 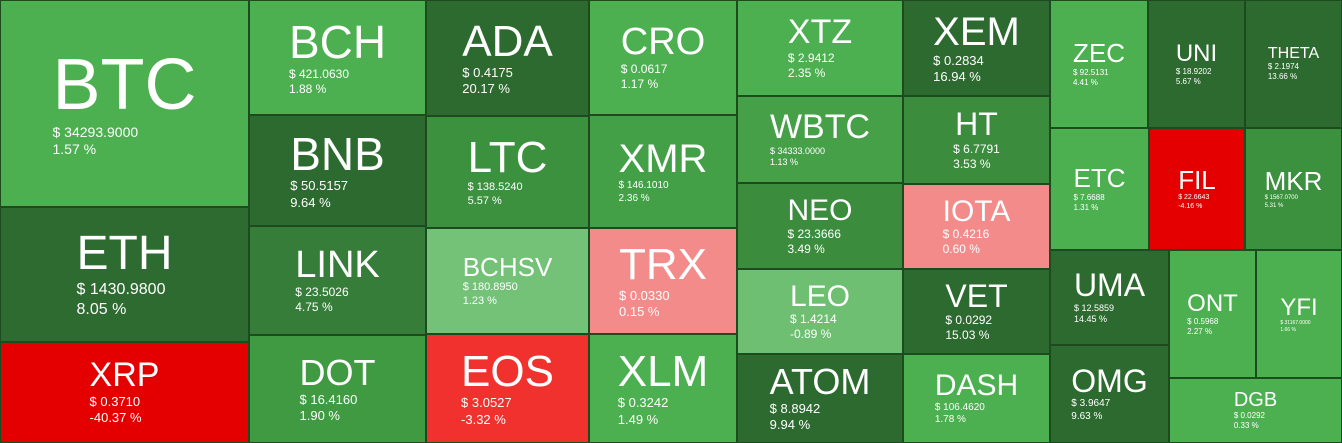 What do you see at coordinates (643, 185) in the screenshot?
I see `price: $ 146.1010` at bounding box center [643, 185].